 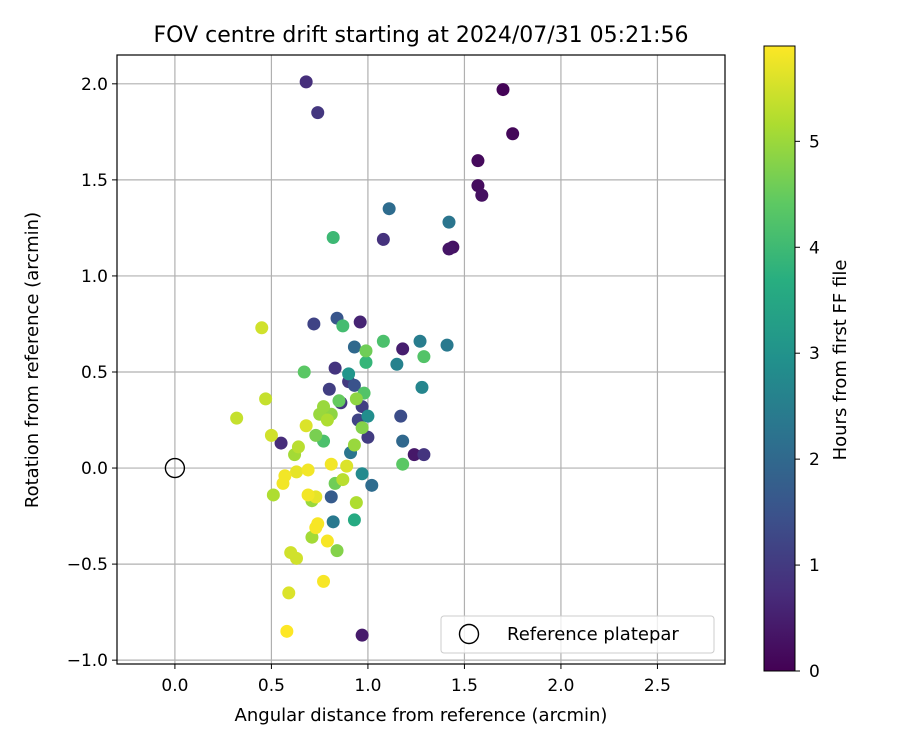 What do you see at coordinates (814, 566) in the screenshot?
I see `colorbar-tick-label: 1` at bounding box center [814, 566].